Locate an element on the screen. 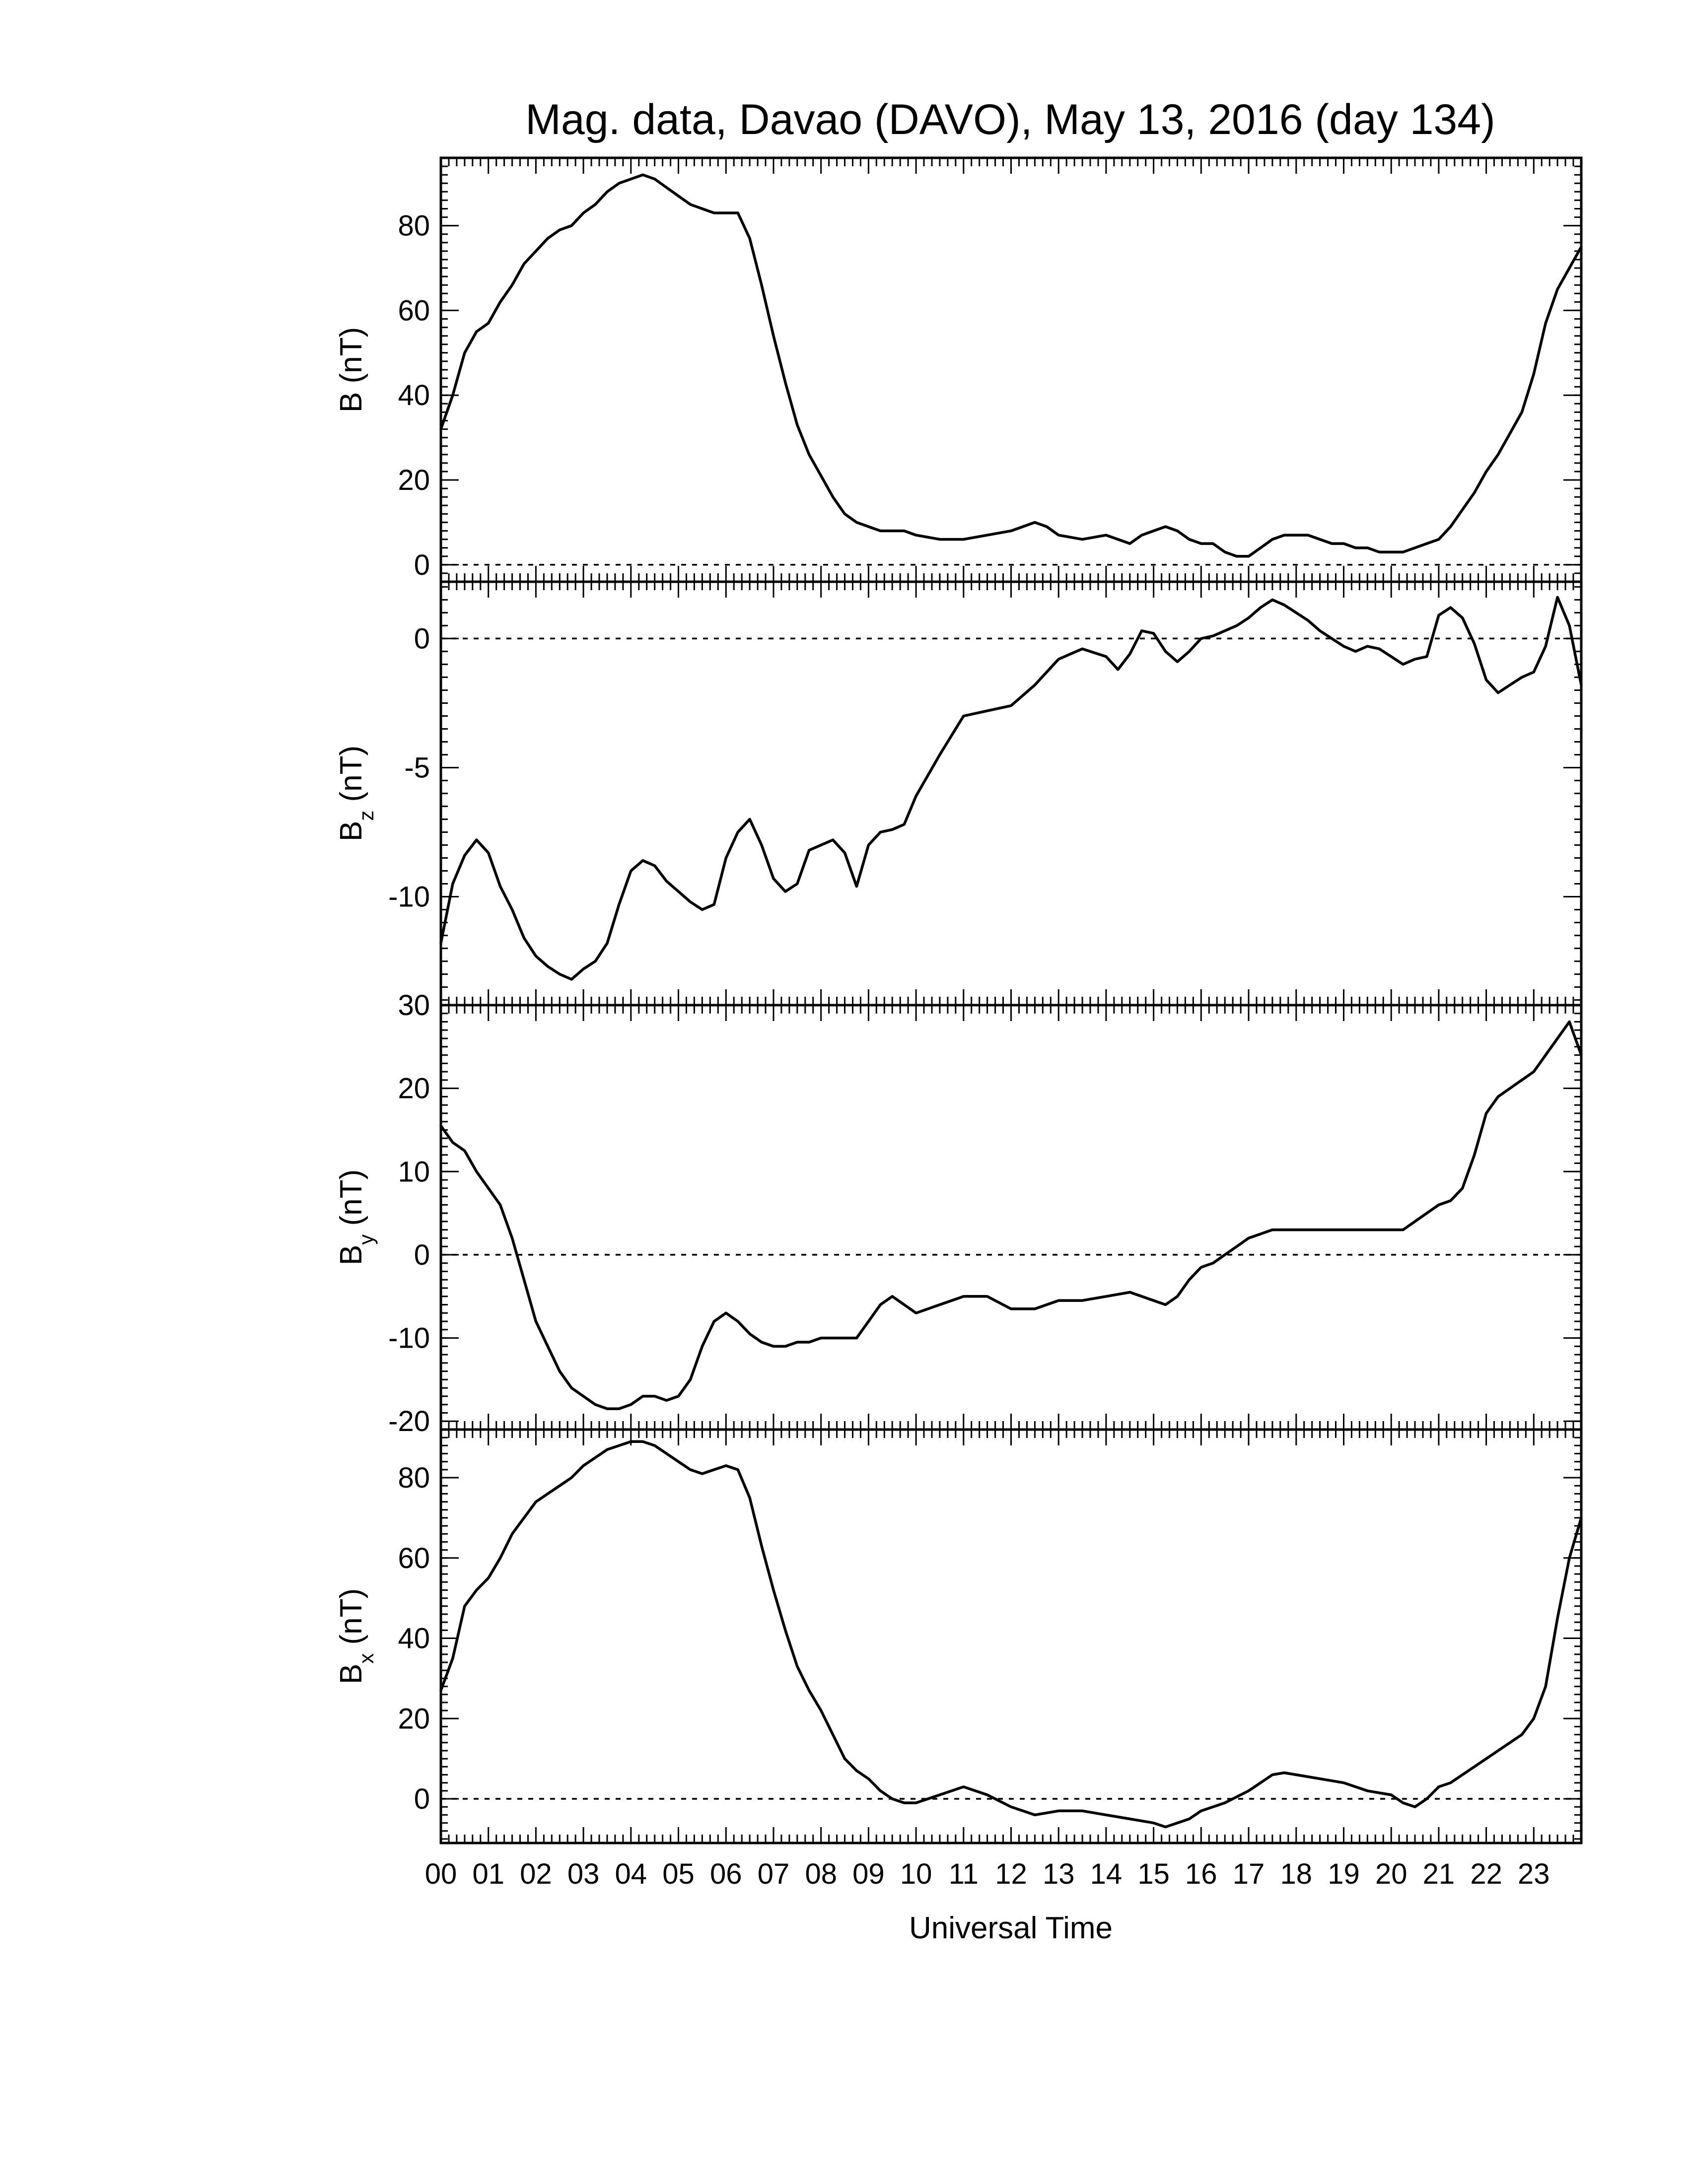  y-tick-label-by: -10 is located at coordinates (409, 1338).